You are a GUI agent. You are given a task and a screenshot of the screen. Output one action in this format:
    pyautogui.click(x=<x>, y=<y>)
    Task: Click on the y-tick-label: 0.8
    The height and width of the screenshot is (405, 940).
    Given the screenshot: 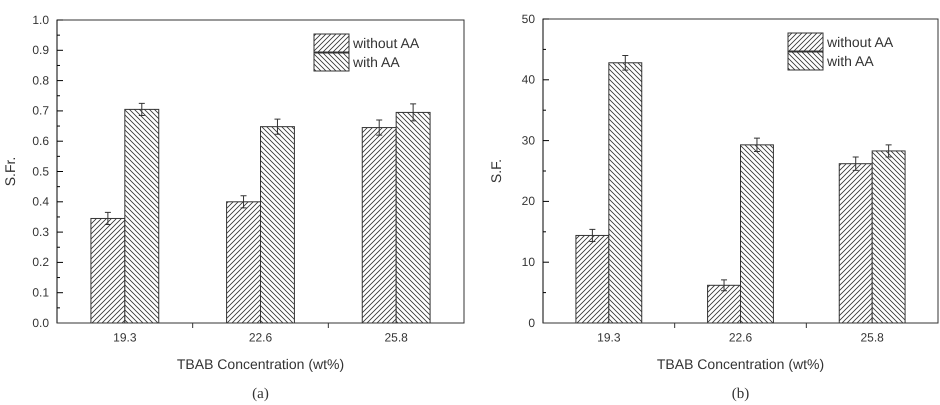 What is the action you would take?
    pyautogui.click(x=41, y=80)
    